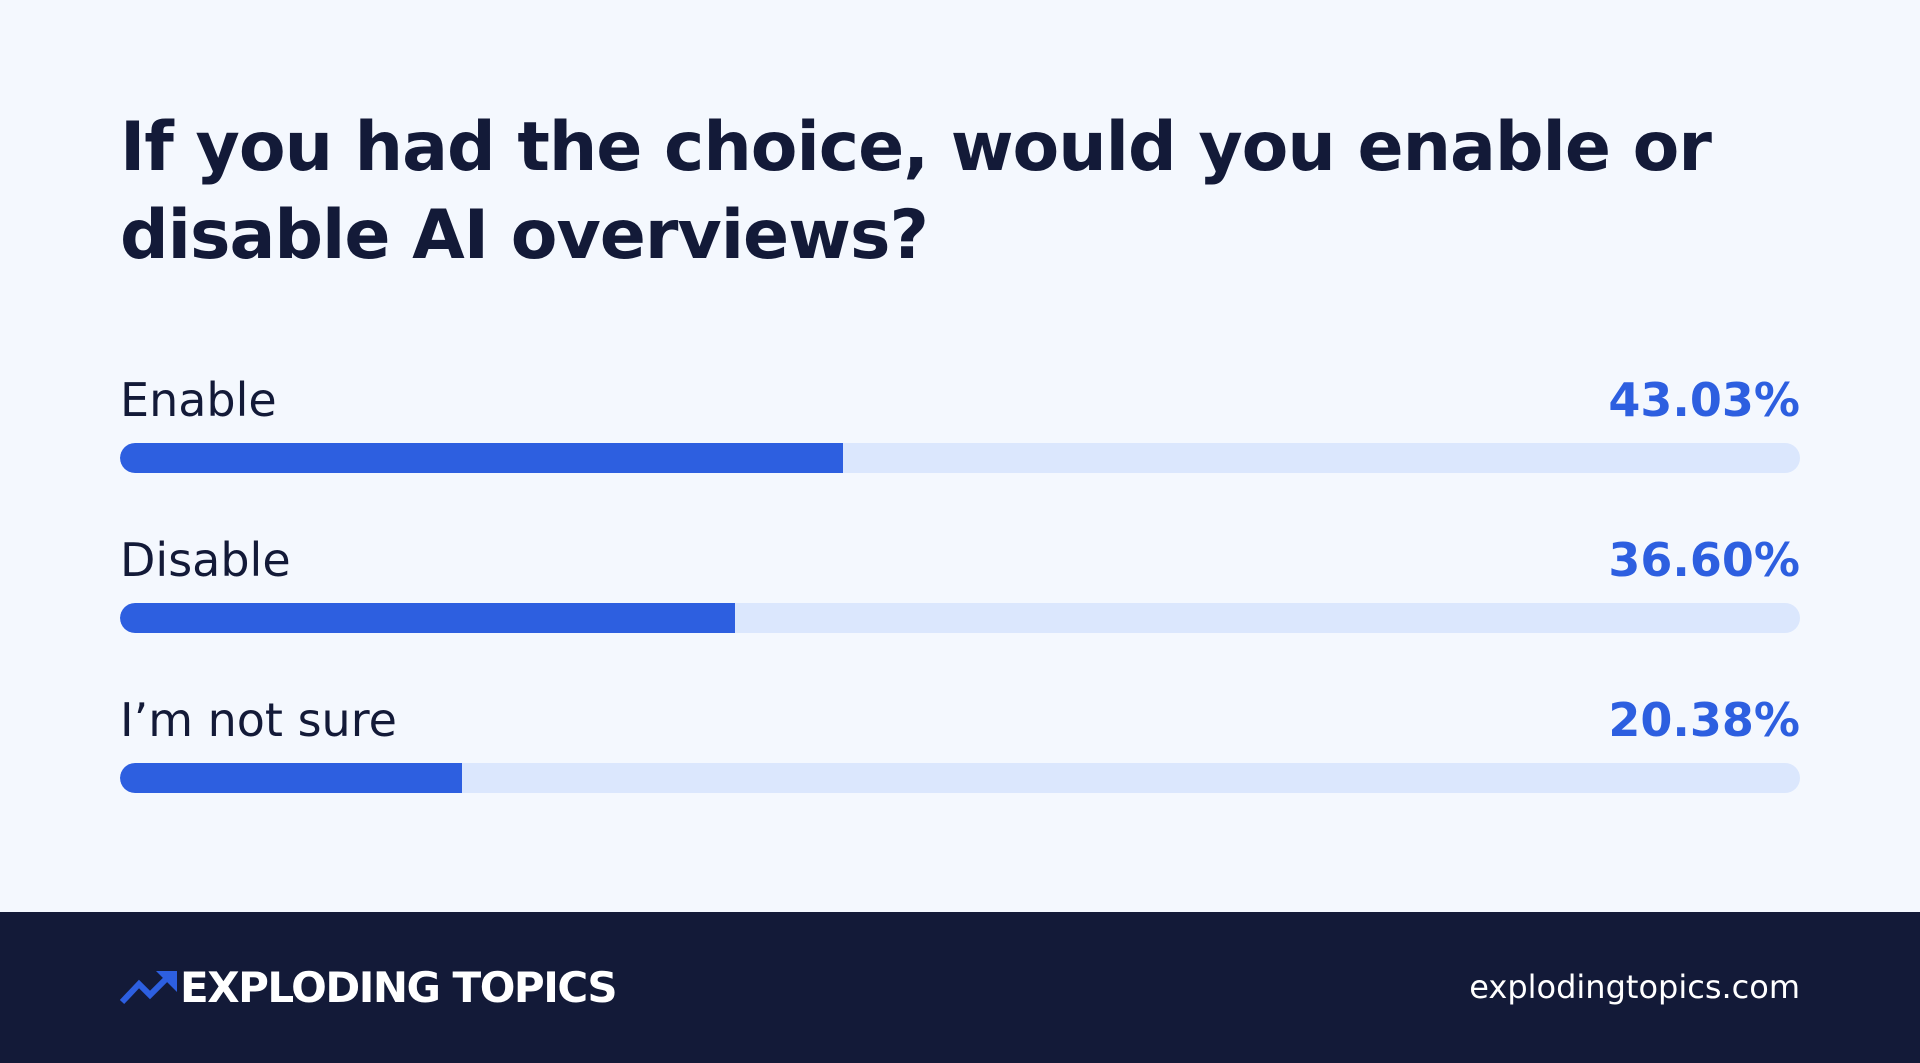 Image resolution: width=1920 pixels, height=1063 pixels. Describe the element at coordinates (1634, 987) in the screenshot. I see `site-url: explodingtopics.com` at that location.